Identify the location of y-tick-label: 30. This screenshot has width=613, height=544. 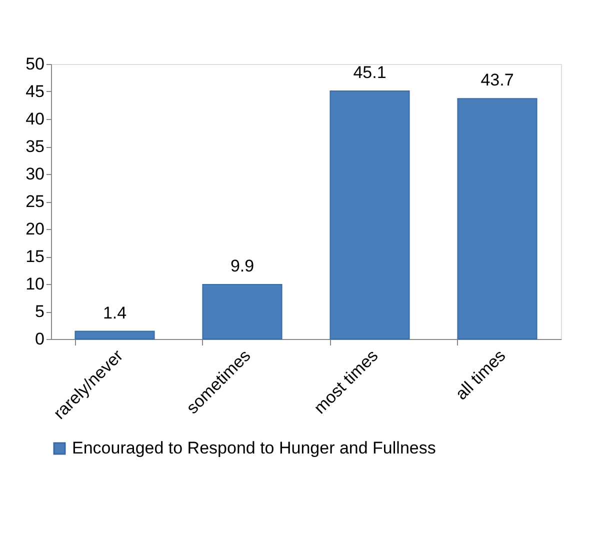
(35, 174).